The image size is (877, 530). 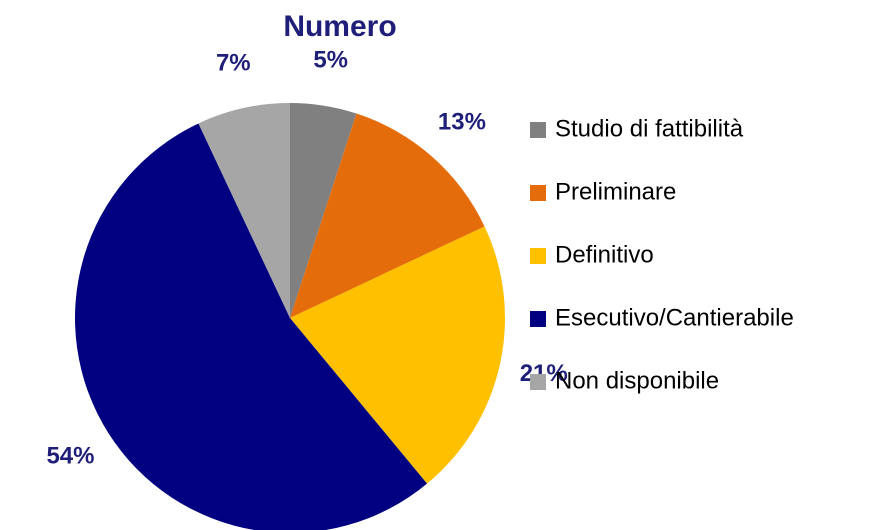 What do you see at coordinates (233, 63) in the screenshot?
I see `data-label: 7%` at bounding box center [233, 63].